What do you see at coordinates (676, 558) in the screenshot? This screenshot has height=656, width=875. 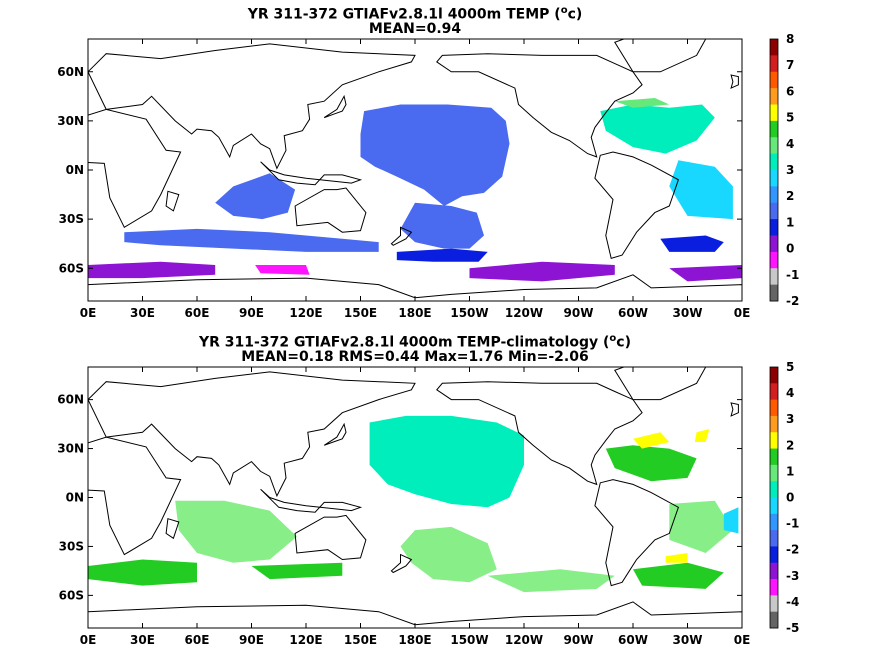 I see `field-region-south-atlantic-yellow` at bounding box center [676, 558].